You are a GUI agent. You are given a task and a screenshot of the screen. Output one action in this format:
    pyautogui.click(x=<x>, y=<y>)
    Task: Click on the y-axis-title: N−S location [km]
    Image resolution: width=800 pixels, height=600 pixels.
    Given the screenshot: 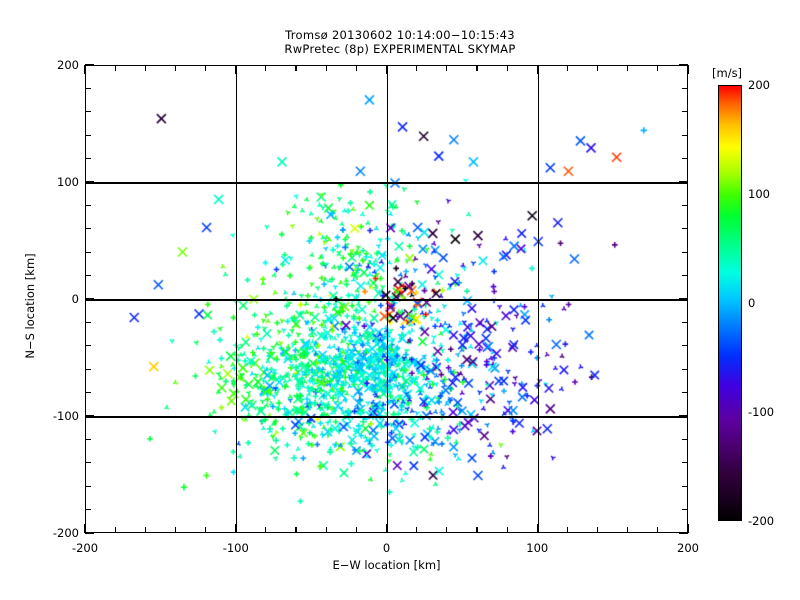 What is the action you would take?
    pyautogui.click(x=30, y=306)
    